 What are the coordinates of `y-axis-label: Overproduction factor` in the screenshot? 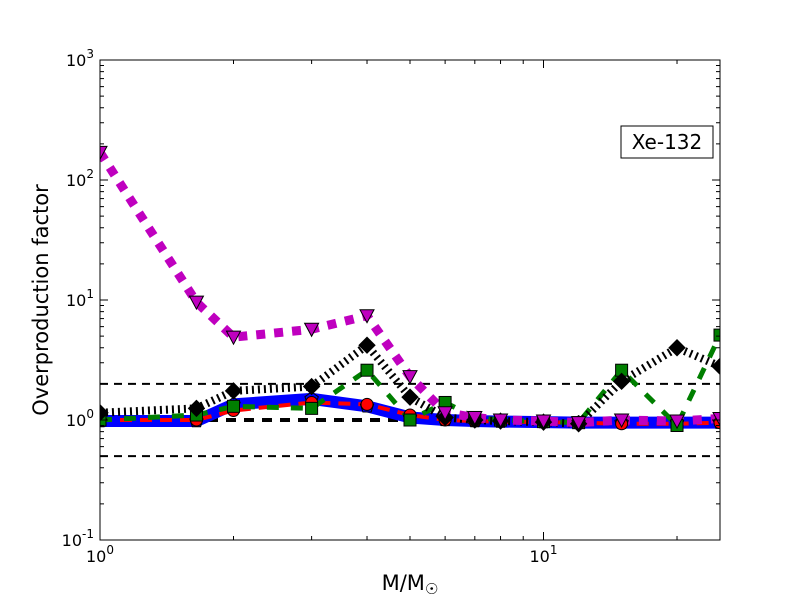 It's located at (41, 300).